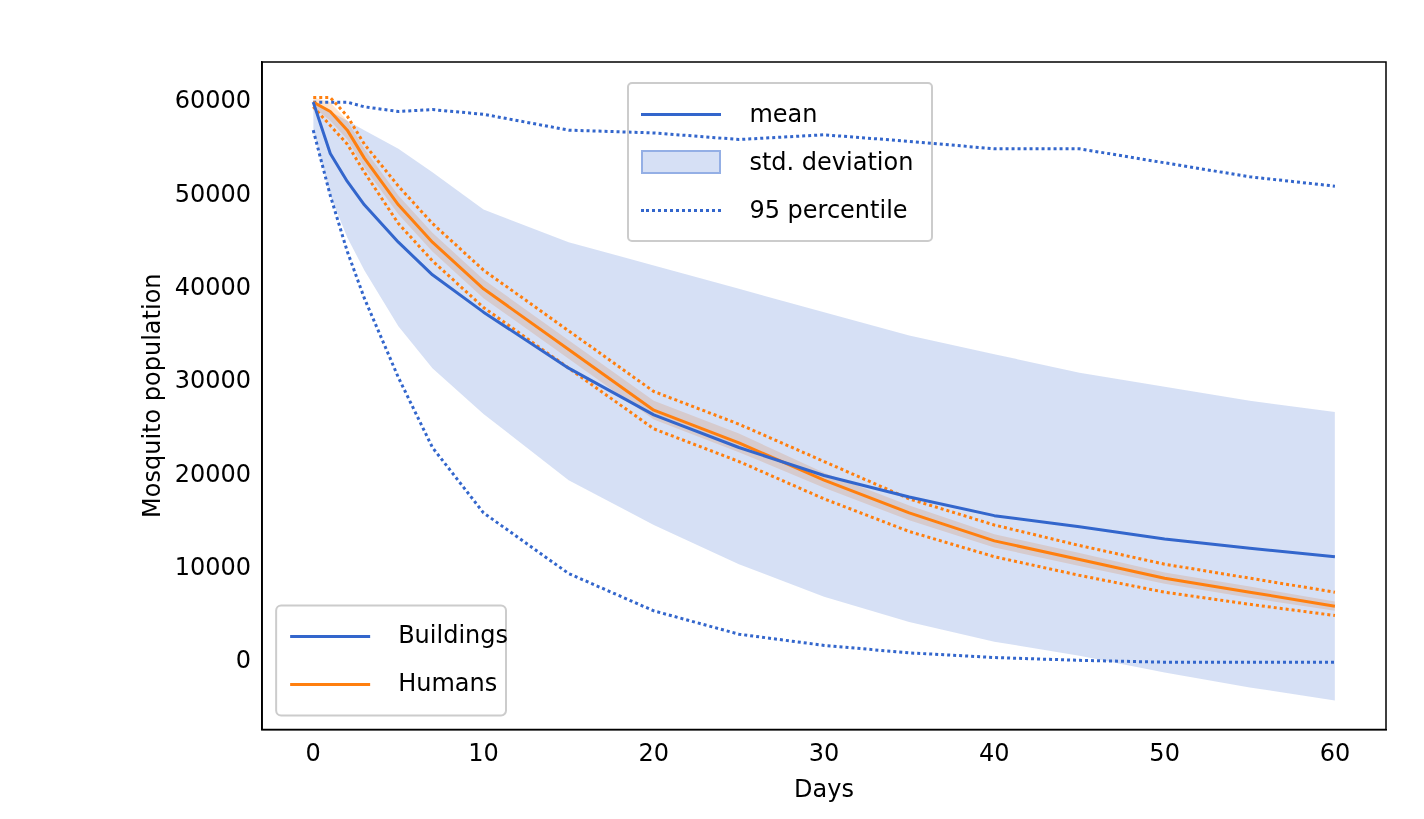 This screenshot has height=819, width=1424. What do you see at coordinates (313, 753) in the screenshot?
I see `x-tick-label: 0` at bounding box center [313, 753].